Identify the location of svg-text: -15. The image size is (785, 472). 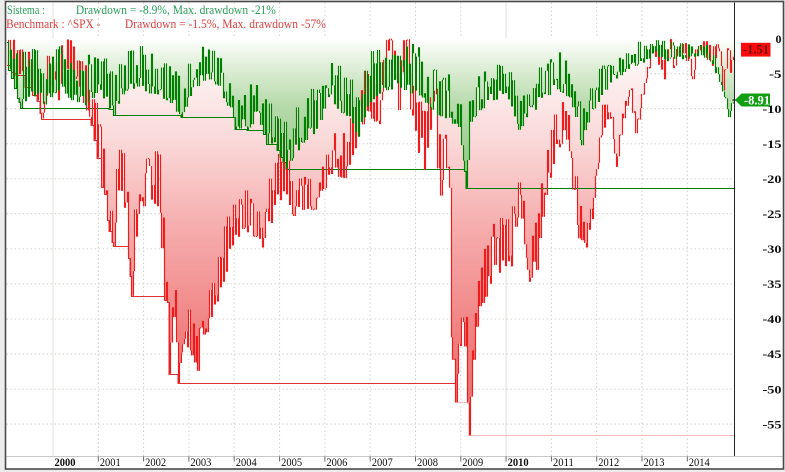
(772, 144).